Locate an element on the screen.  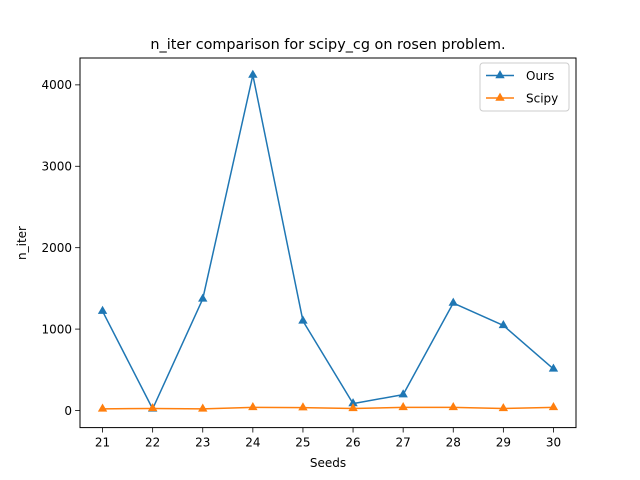
x-tick-label: 24 is located at coordinates (252, 443).